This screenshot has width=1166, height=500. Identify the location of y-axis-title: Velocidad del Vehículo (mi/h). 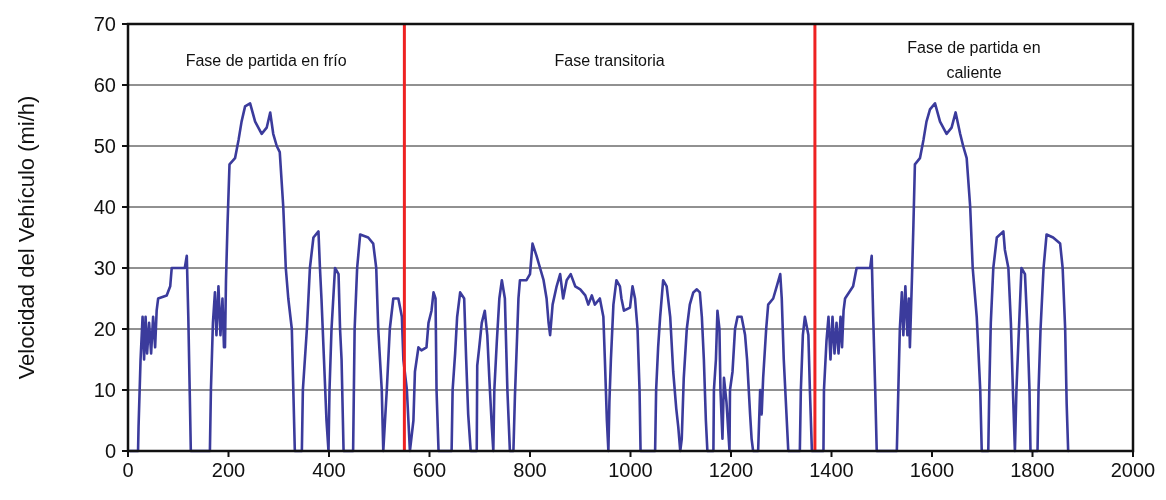
(26, 237).